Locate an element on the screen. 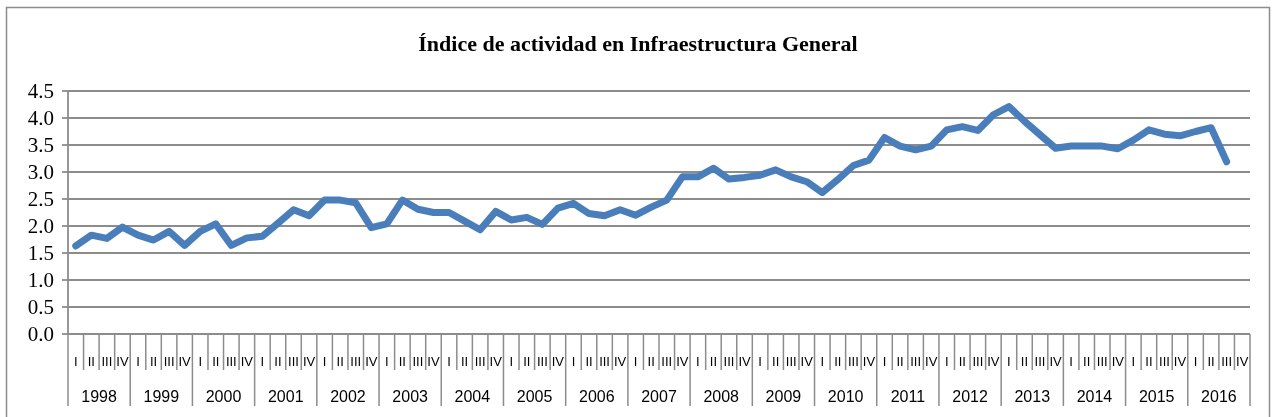 Image resolution: width=1276 pixels, height=417 pixels. text: 1998 is located at coordinates (99, 396).